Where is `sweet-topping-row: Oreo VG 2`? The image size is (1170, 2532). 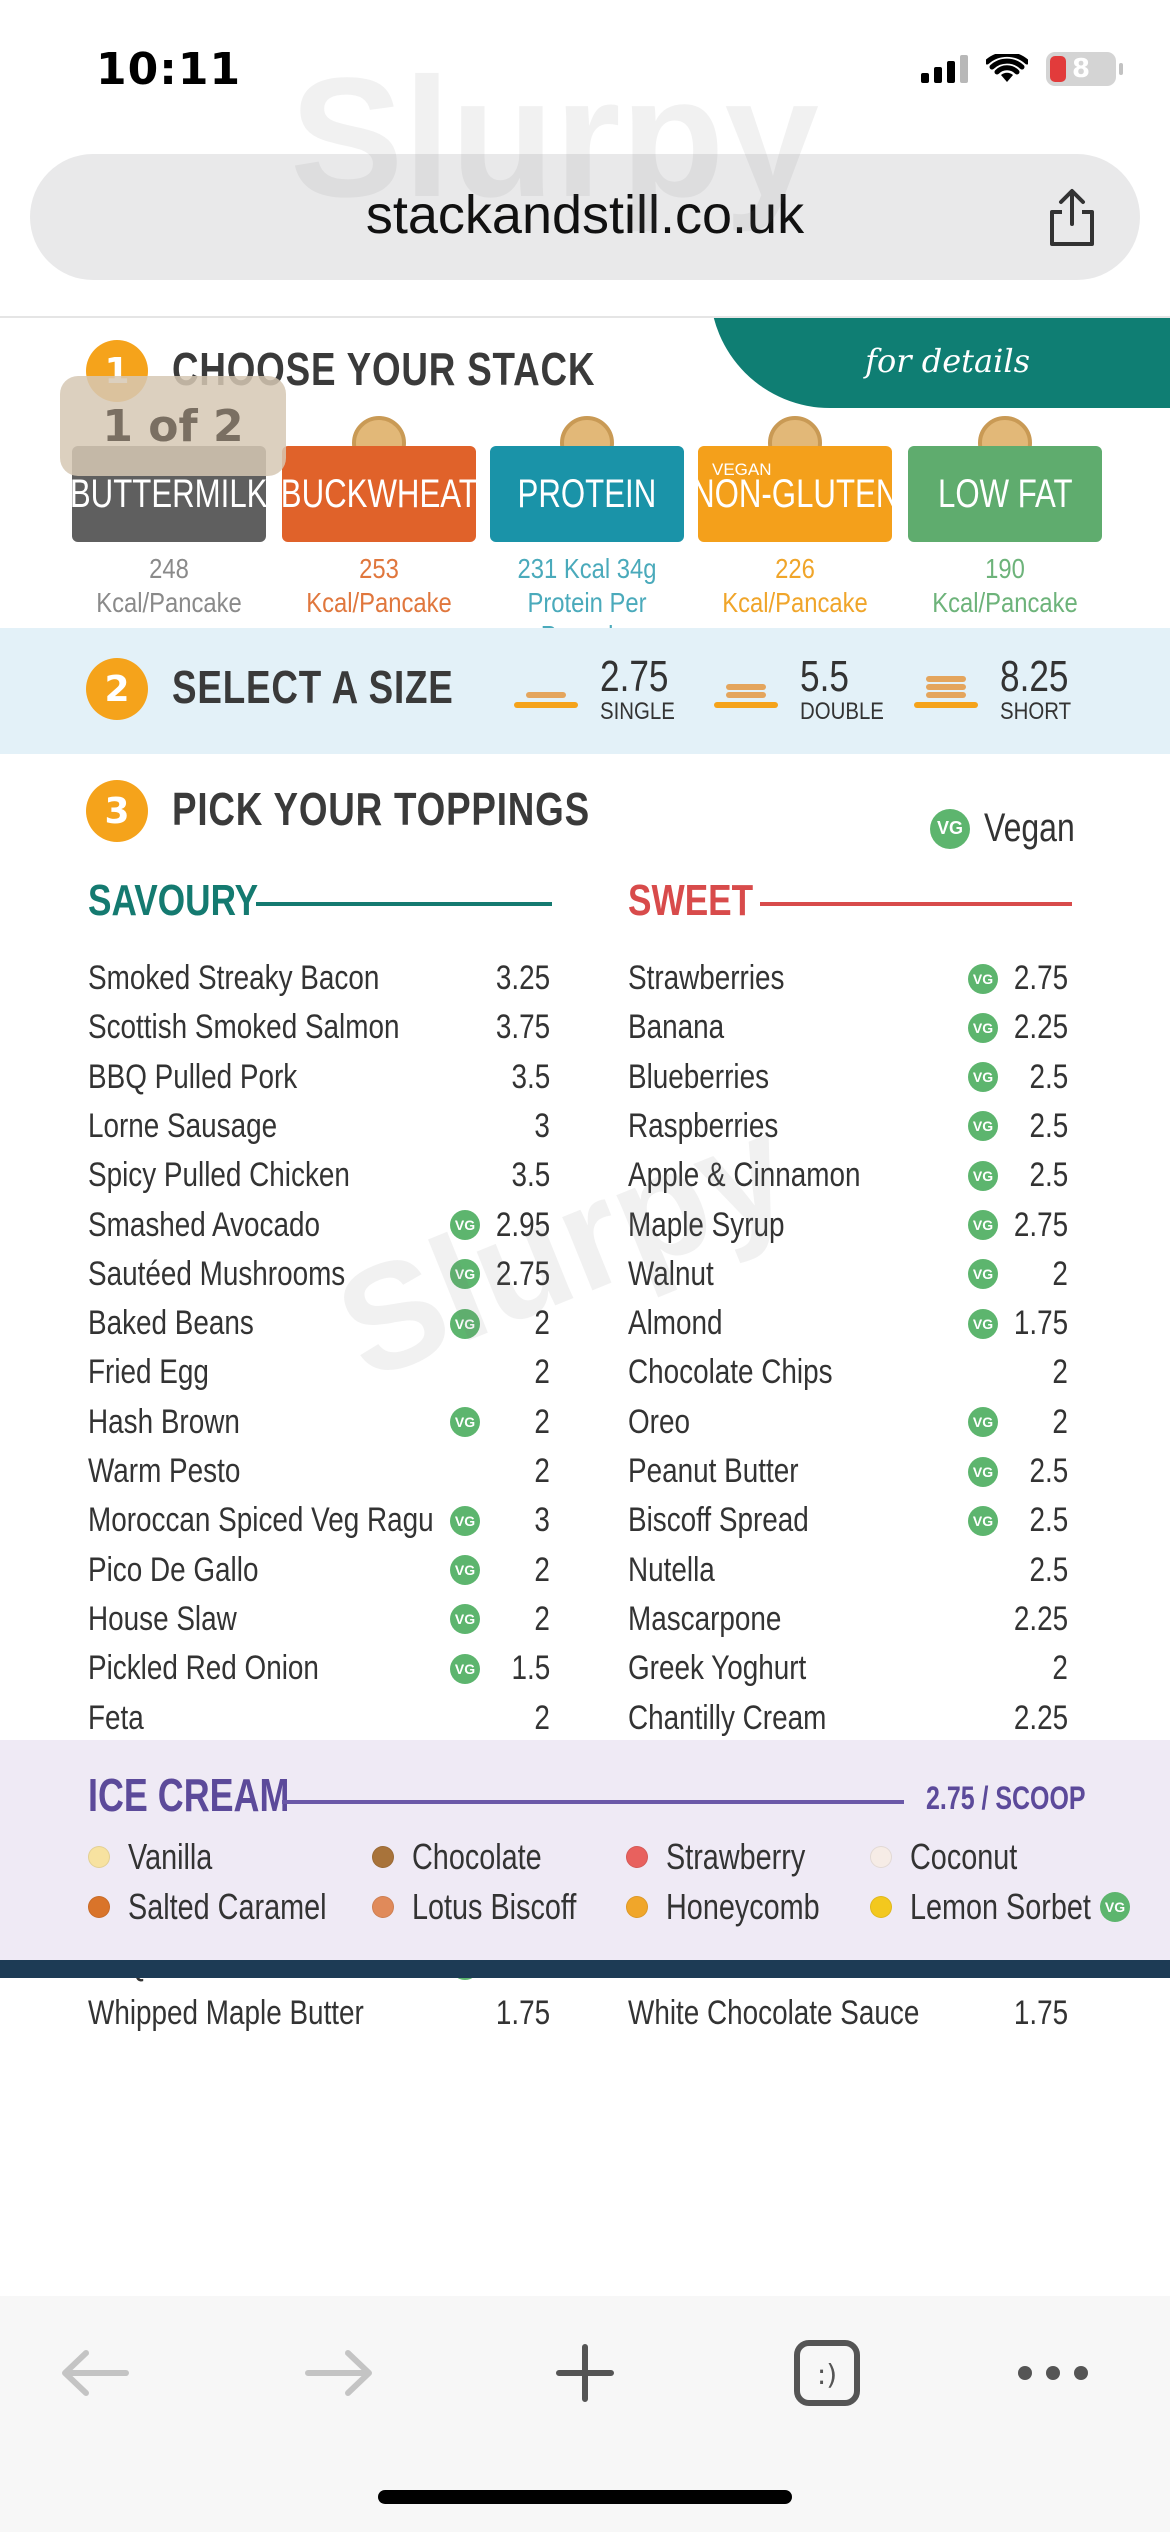
sweet-topping-row: Oreo VG 2 is located at coordinates (848, 1422).